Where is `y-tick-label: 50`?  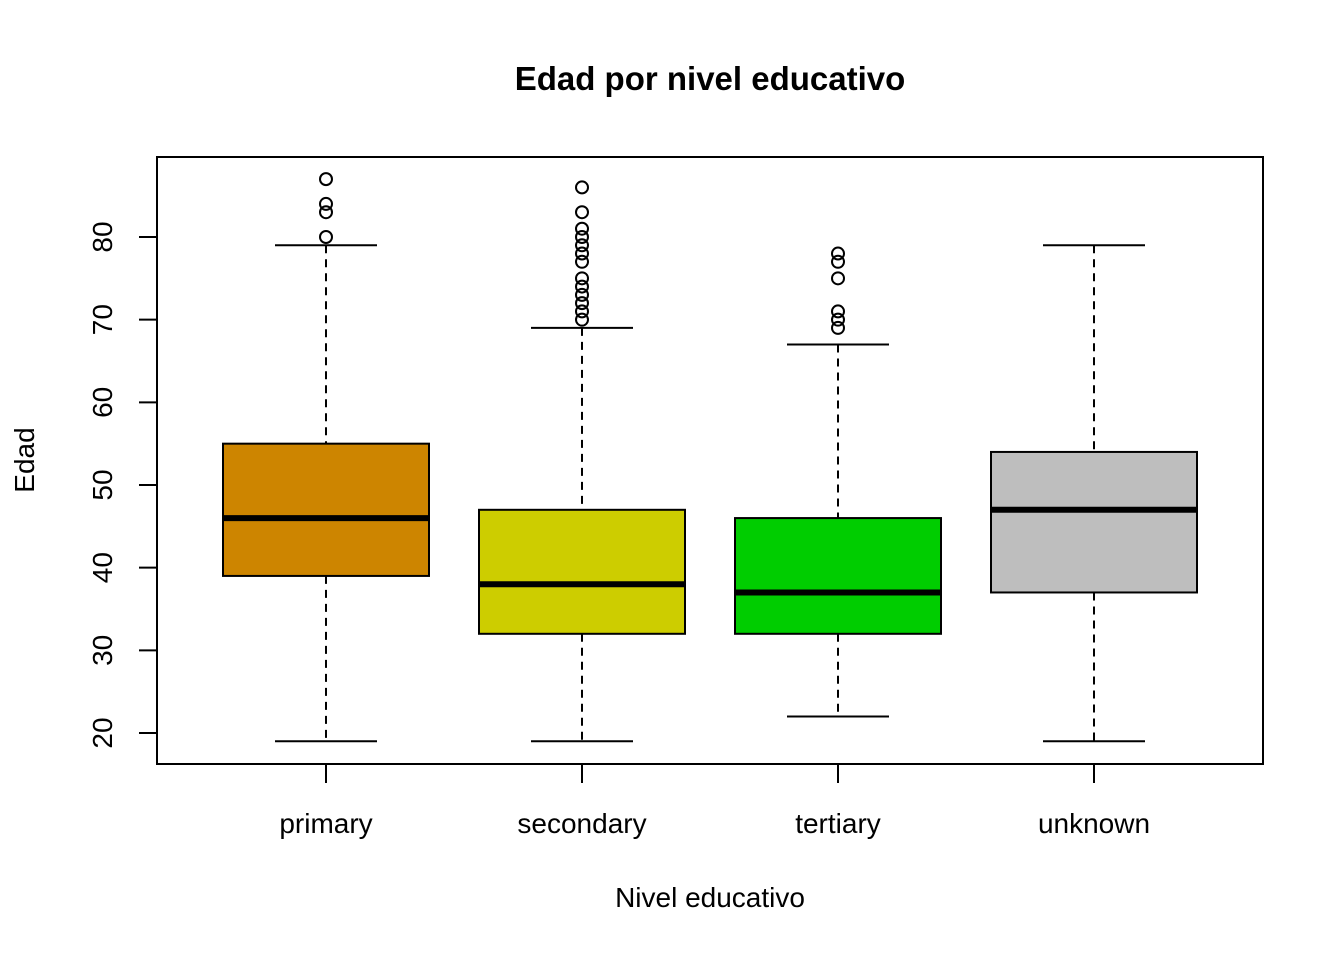 y-tick-label: 50 is located at coordinates (102, 484).